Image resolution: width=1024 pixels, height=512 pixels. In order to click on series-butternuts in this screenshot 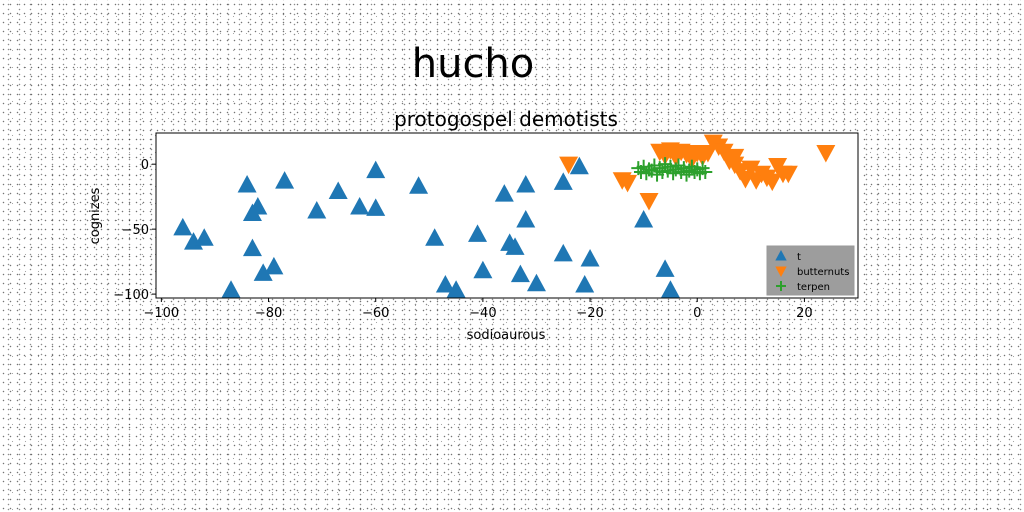, I will do `click(697, 172)`.